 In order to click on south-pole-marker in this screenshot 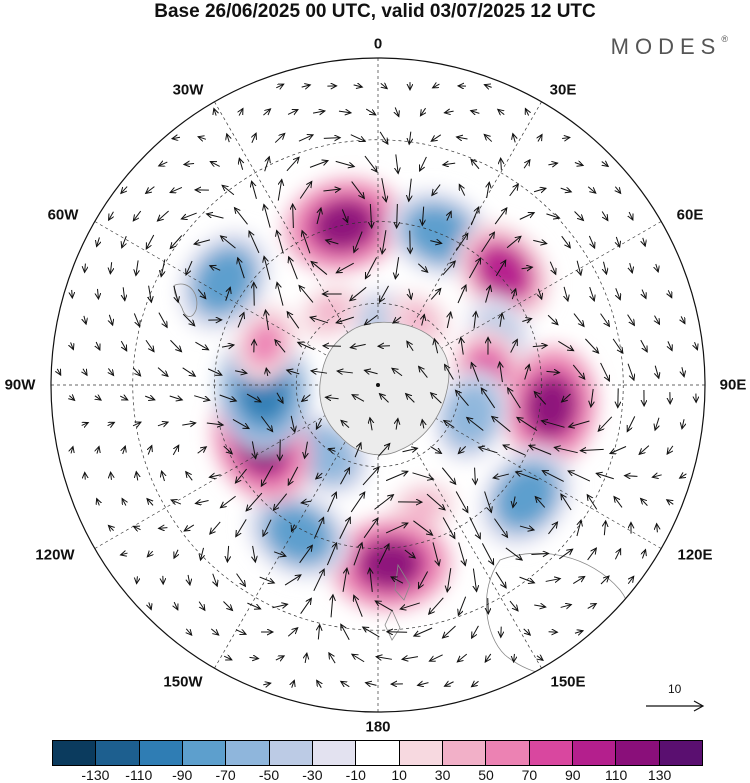, I will do `click(378, 385)`.